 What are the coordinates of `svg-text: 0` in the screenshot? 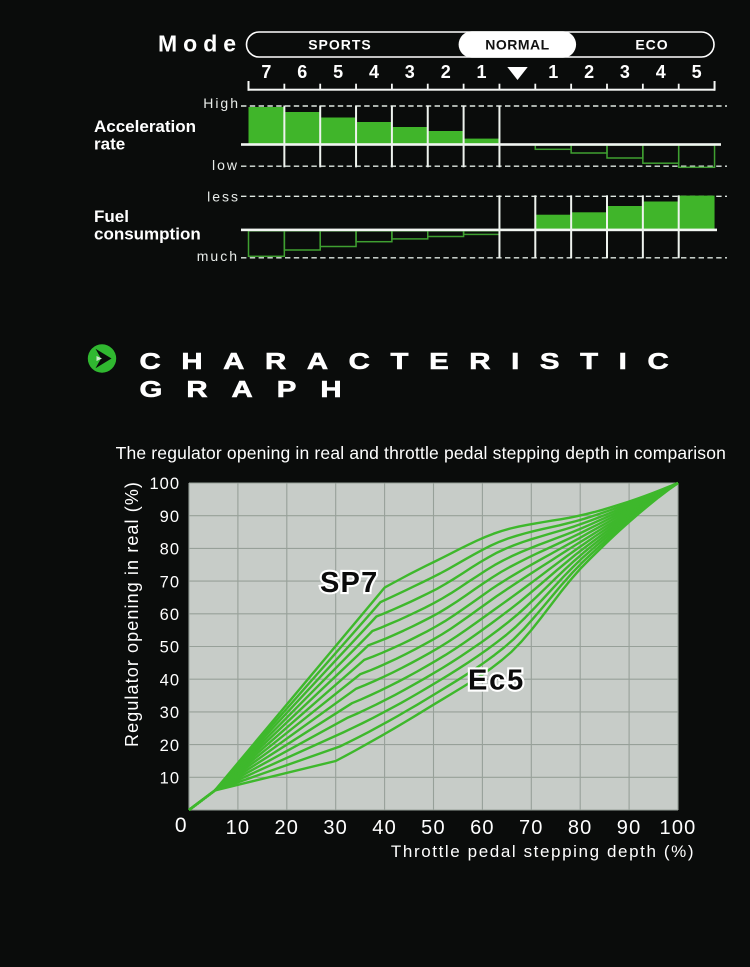 It's located at (181, 825).